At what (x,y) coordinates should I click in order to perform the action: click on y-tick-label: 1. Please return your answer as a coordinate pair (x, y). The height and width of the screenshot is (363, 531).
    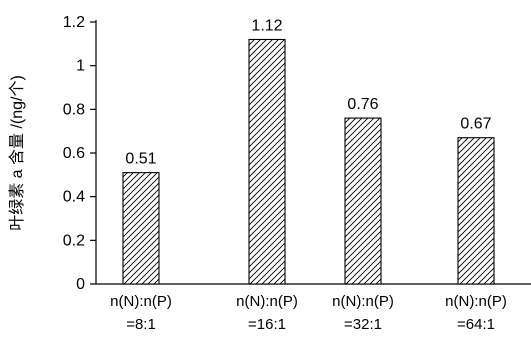
    Looking at the image, I should click on (80, 66).